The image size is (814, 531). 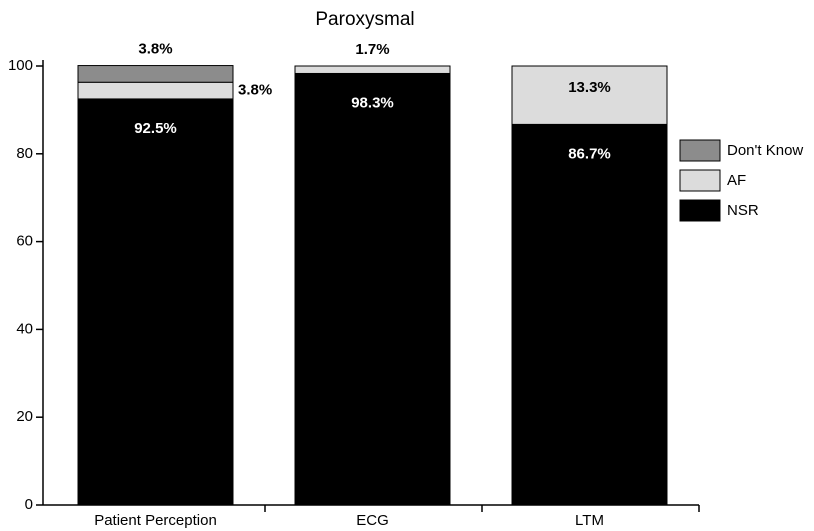 I want to click on value-label: 92.5%, so click(x=155, y=128).